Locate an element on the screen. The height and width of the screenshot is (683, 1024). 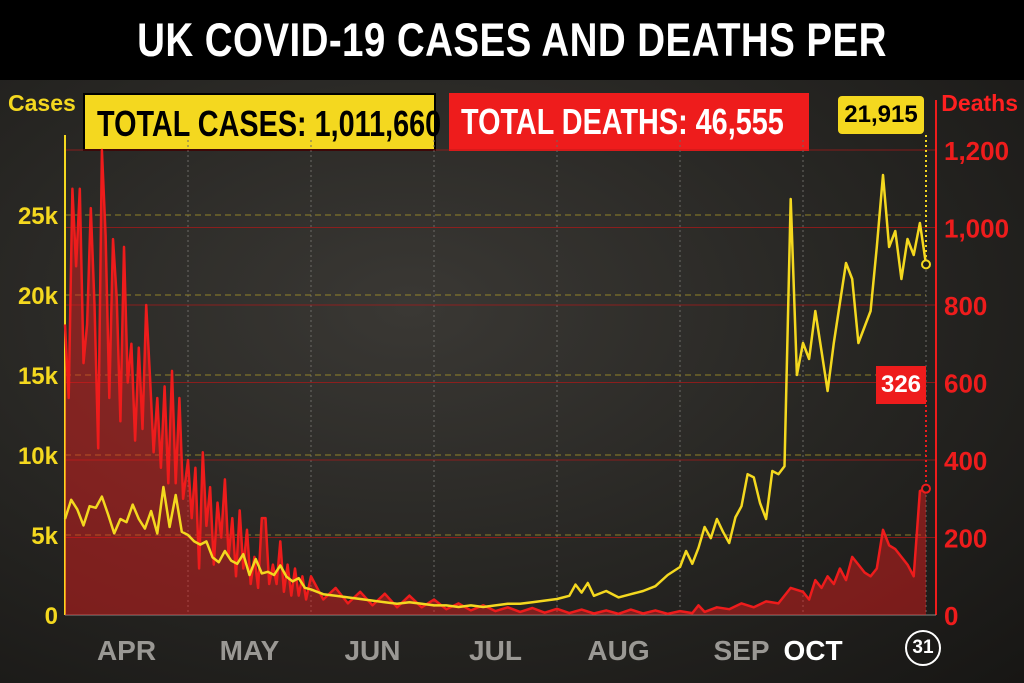
total-deaths-badge: TOTAL DEATHS: 46,555 is located at coordinates (629, 122).